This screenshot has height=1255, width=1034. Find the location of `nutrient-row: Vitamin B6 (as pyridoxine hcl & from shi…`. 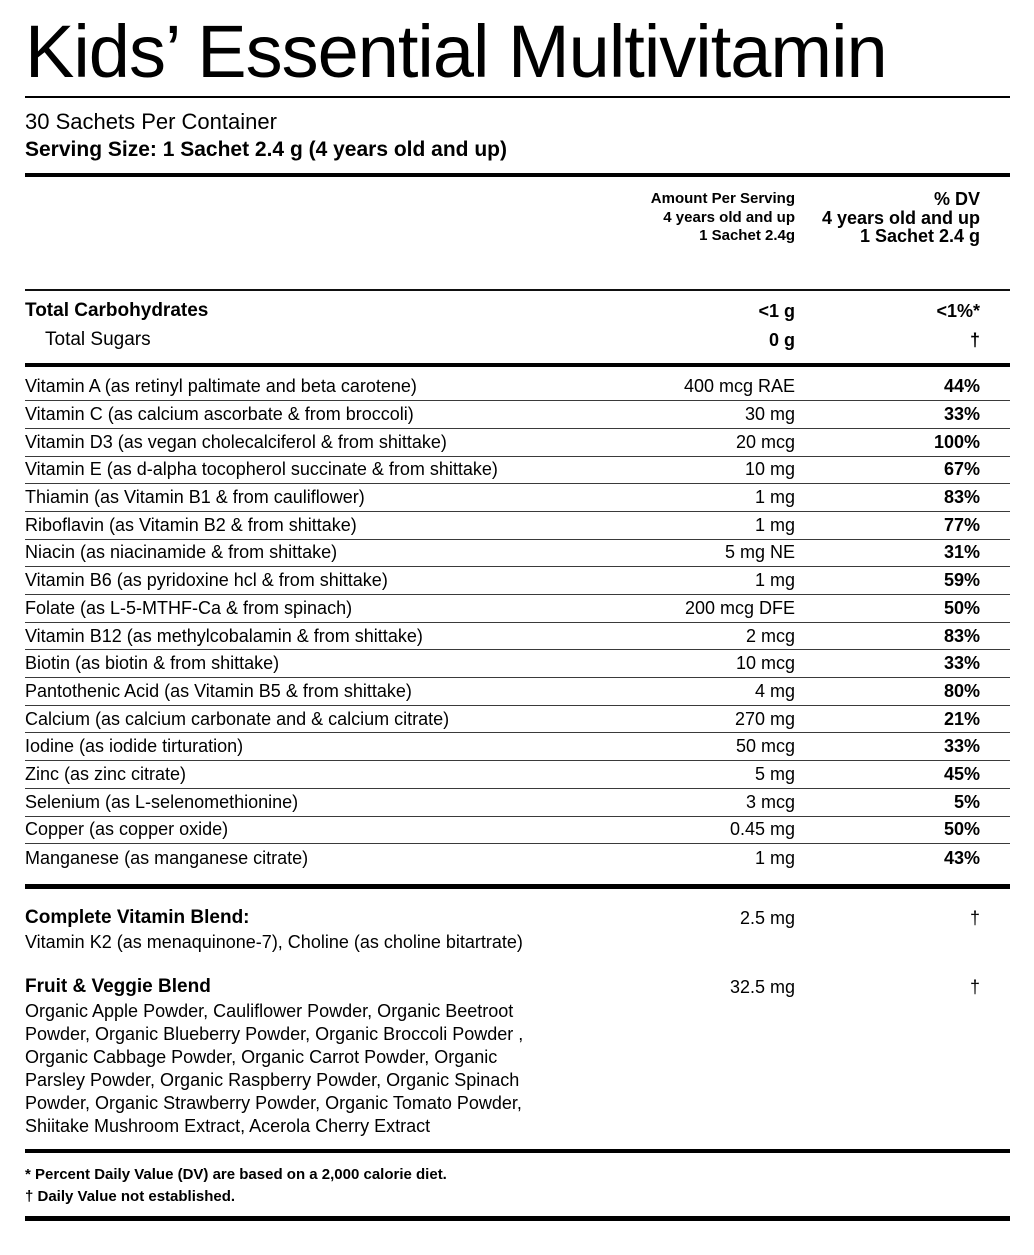

nutrient-row: Vitamin B6 (as pyridoxine hcl & from shi… is located at coordinates (517, 581).